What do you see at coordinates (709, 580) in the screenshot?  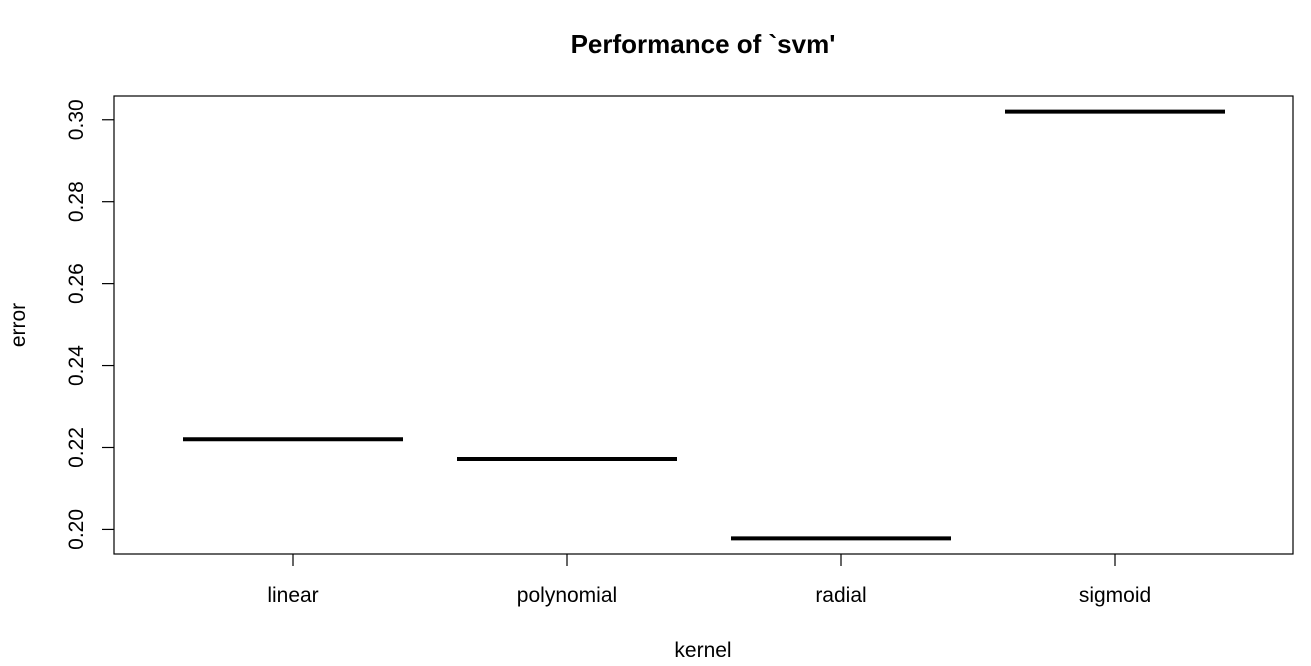 I see `x-axis: linear polynomial radial sigmoid` at bounding box center [709, 580].